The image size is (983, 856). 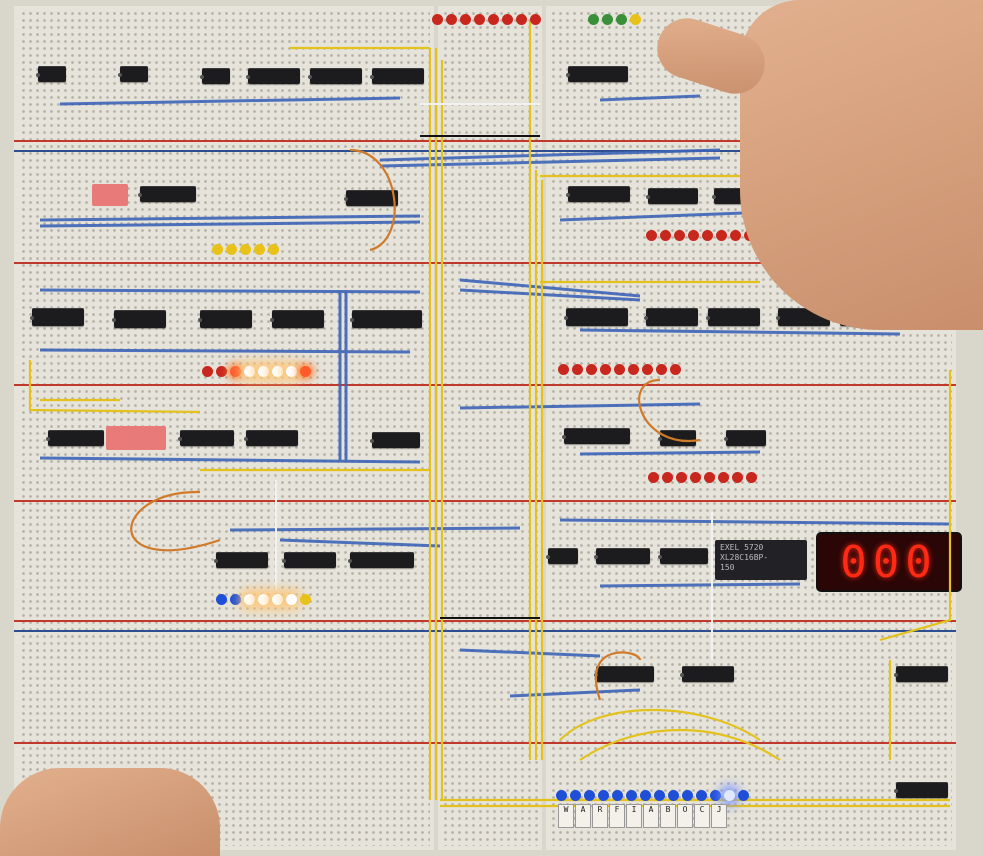 I want to click on signal-label: W, so click(x=566, y=816).